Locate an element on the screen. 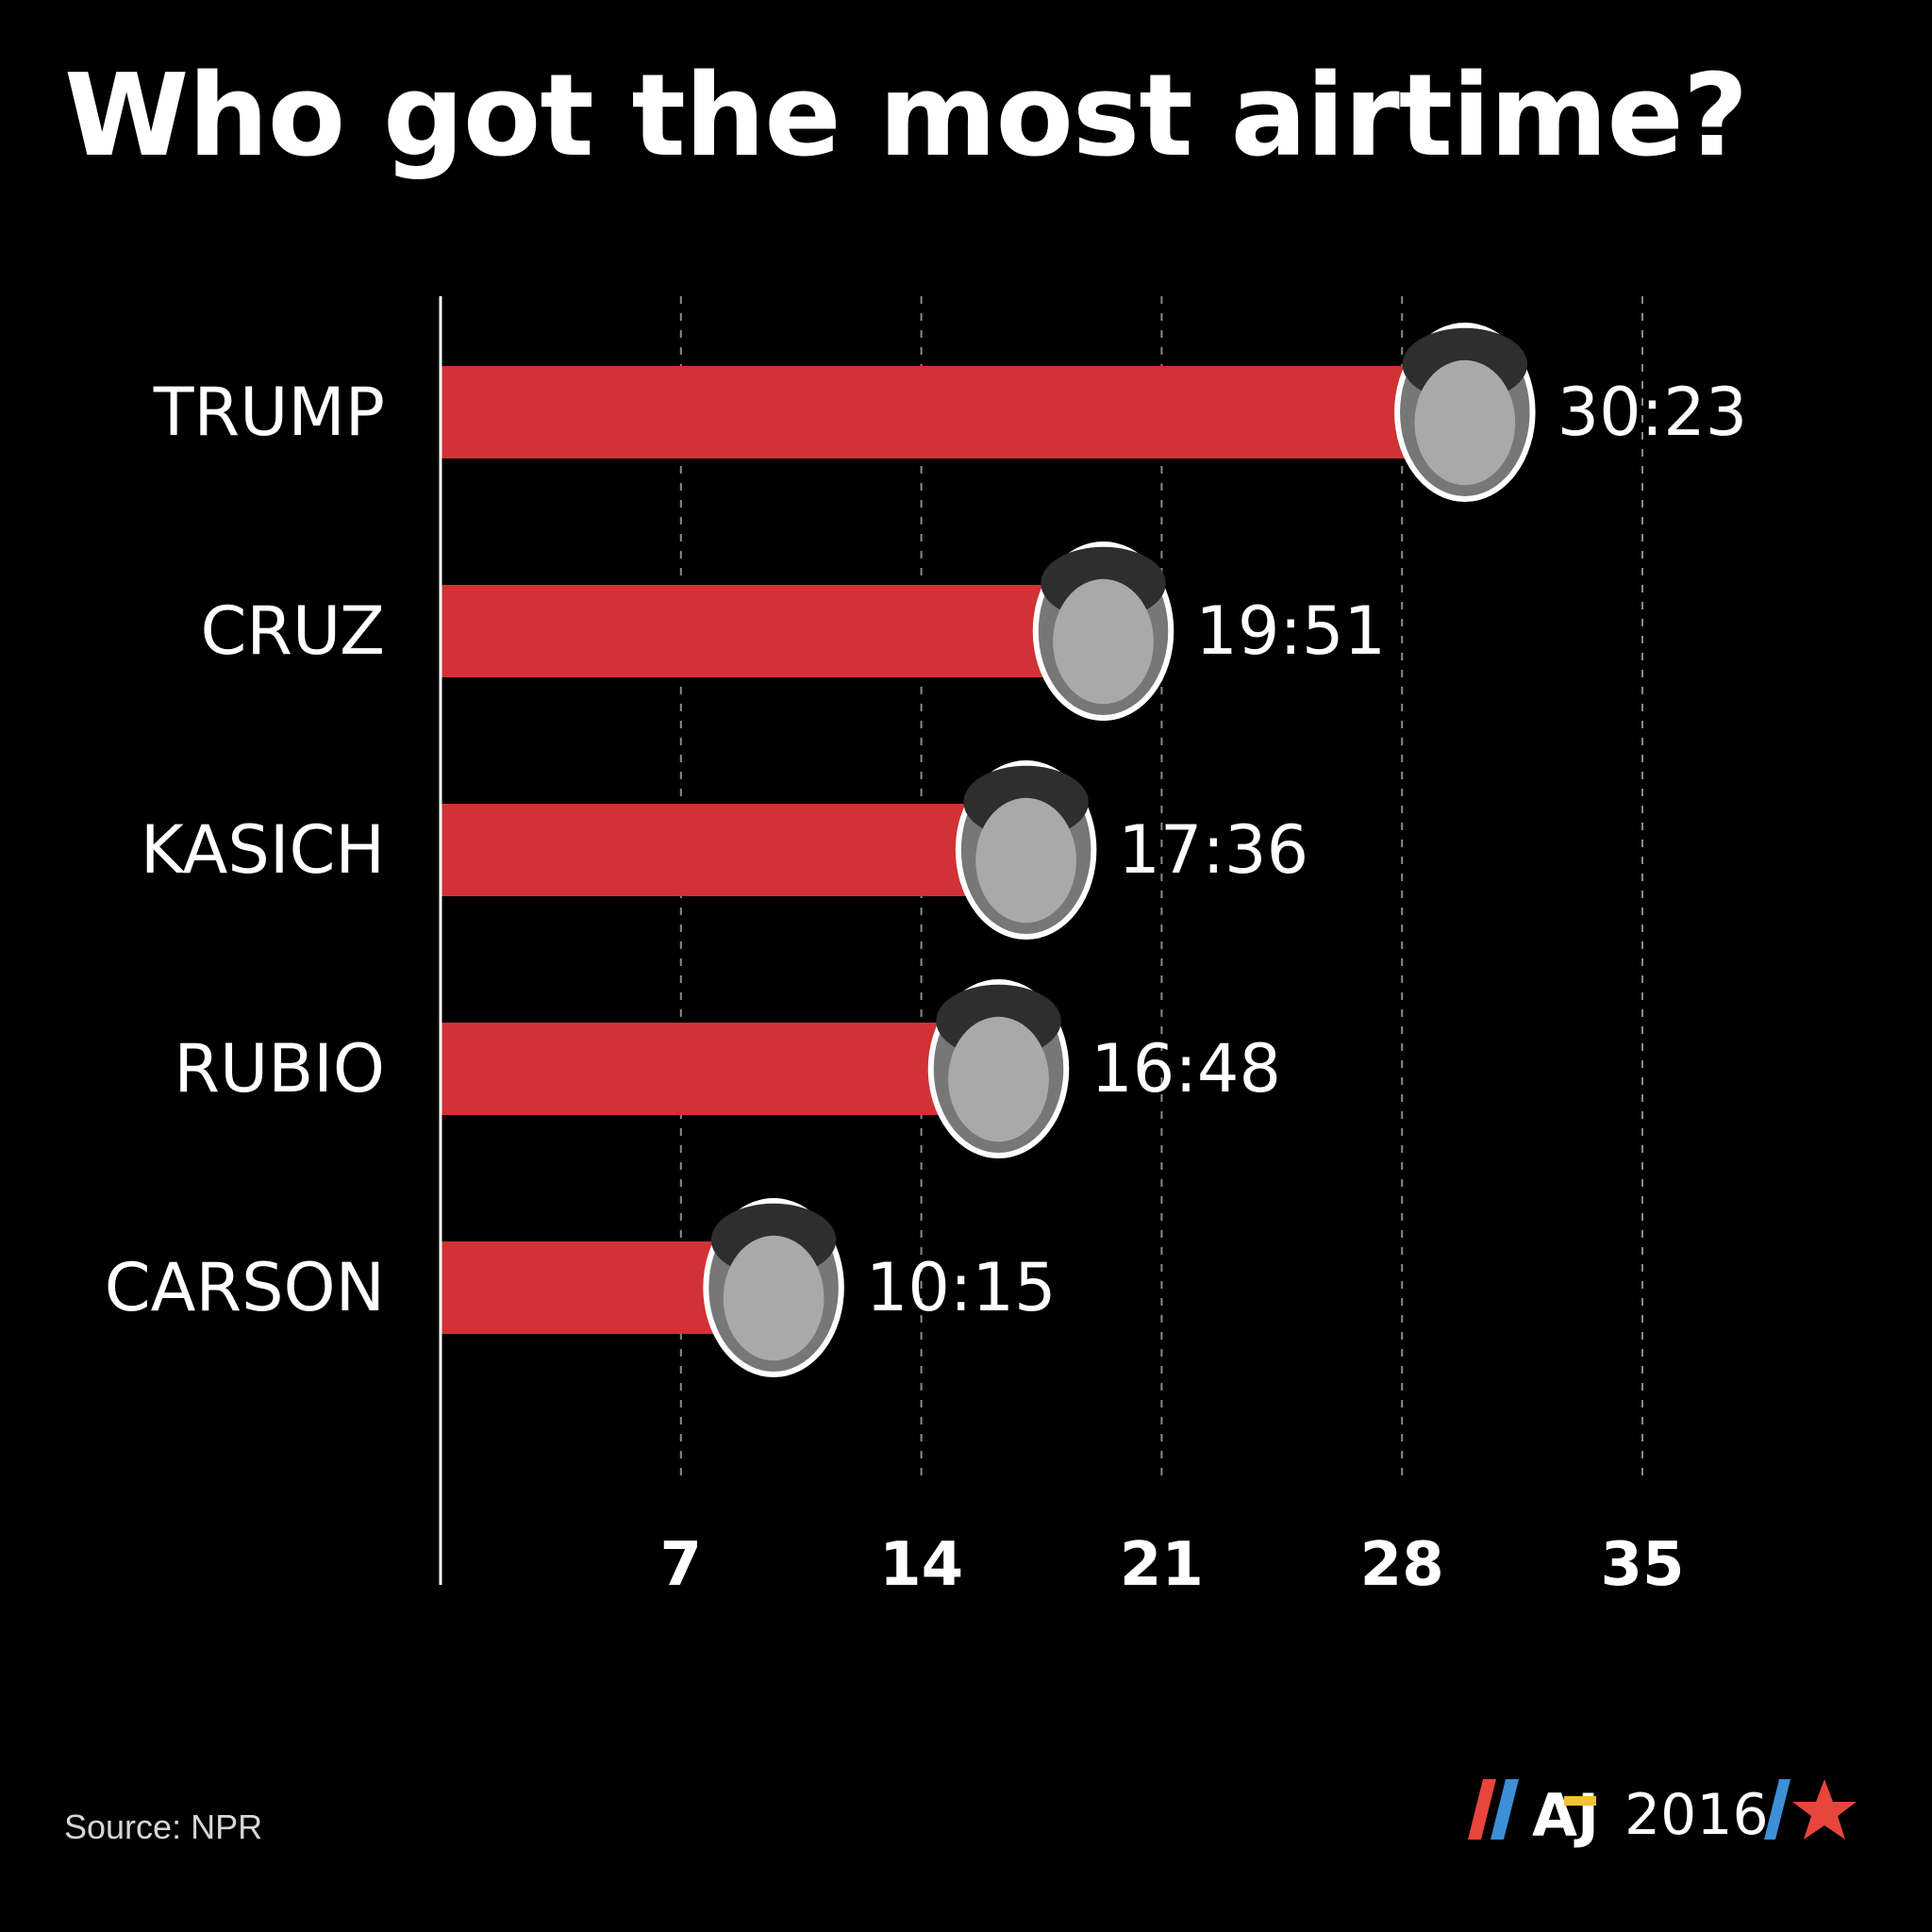 Image resolution: width=1932 pixels, height=1932 pixels. x-tick-label: 28 is located at coordinates (1402, 1565).